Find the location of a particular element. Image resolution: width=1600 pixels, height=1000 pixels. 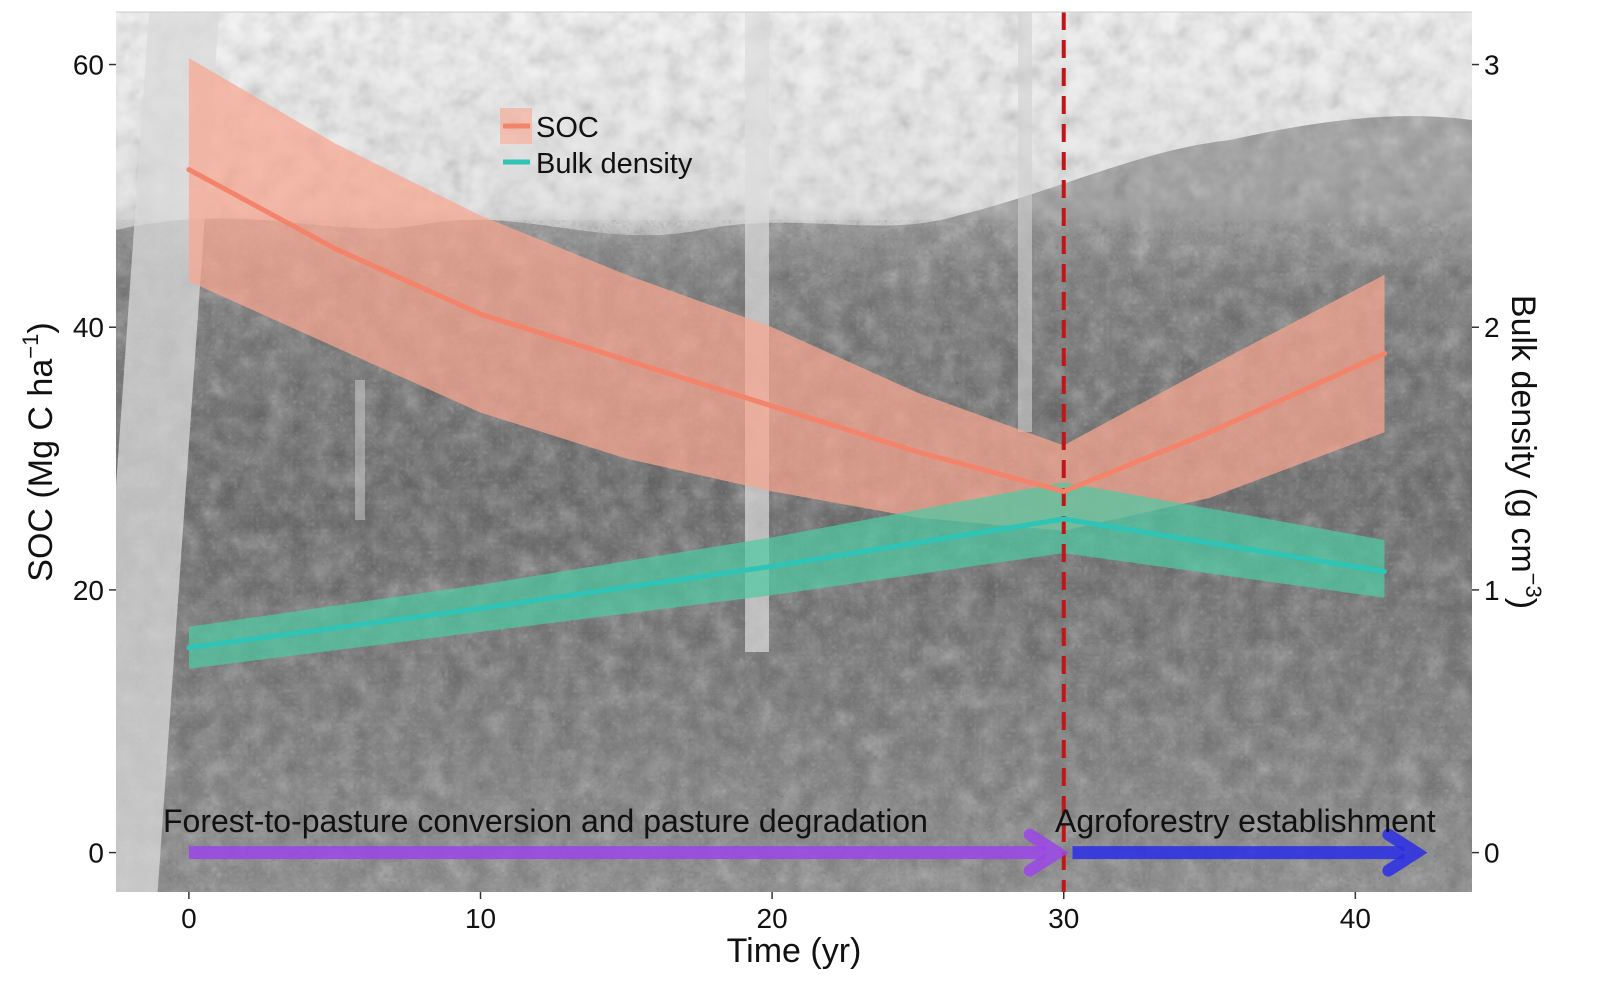

phase-arrows is located at coordinates (808, 852).